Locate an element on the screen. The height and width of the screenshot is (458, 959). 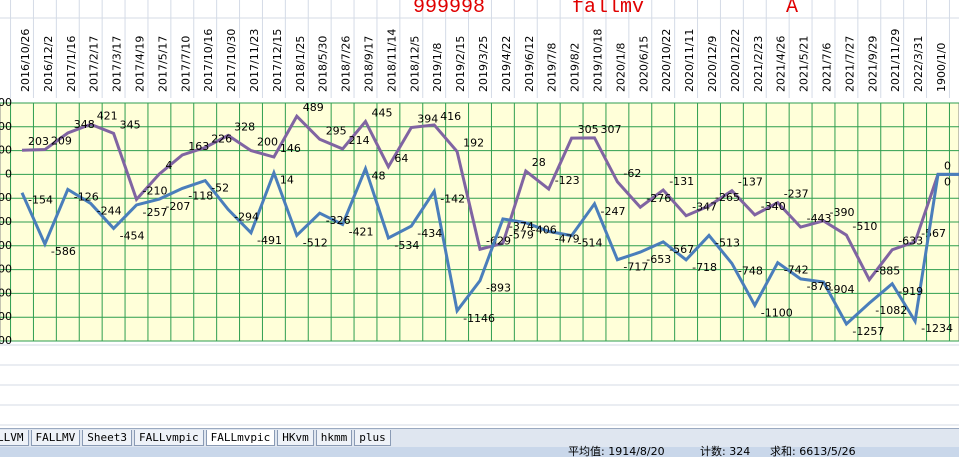
data-label: -421 is located at coordinates (361, 231).